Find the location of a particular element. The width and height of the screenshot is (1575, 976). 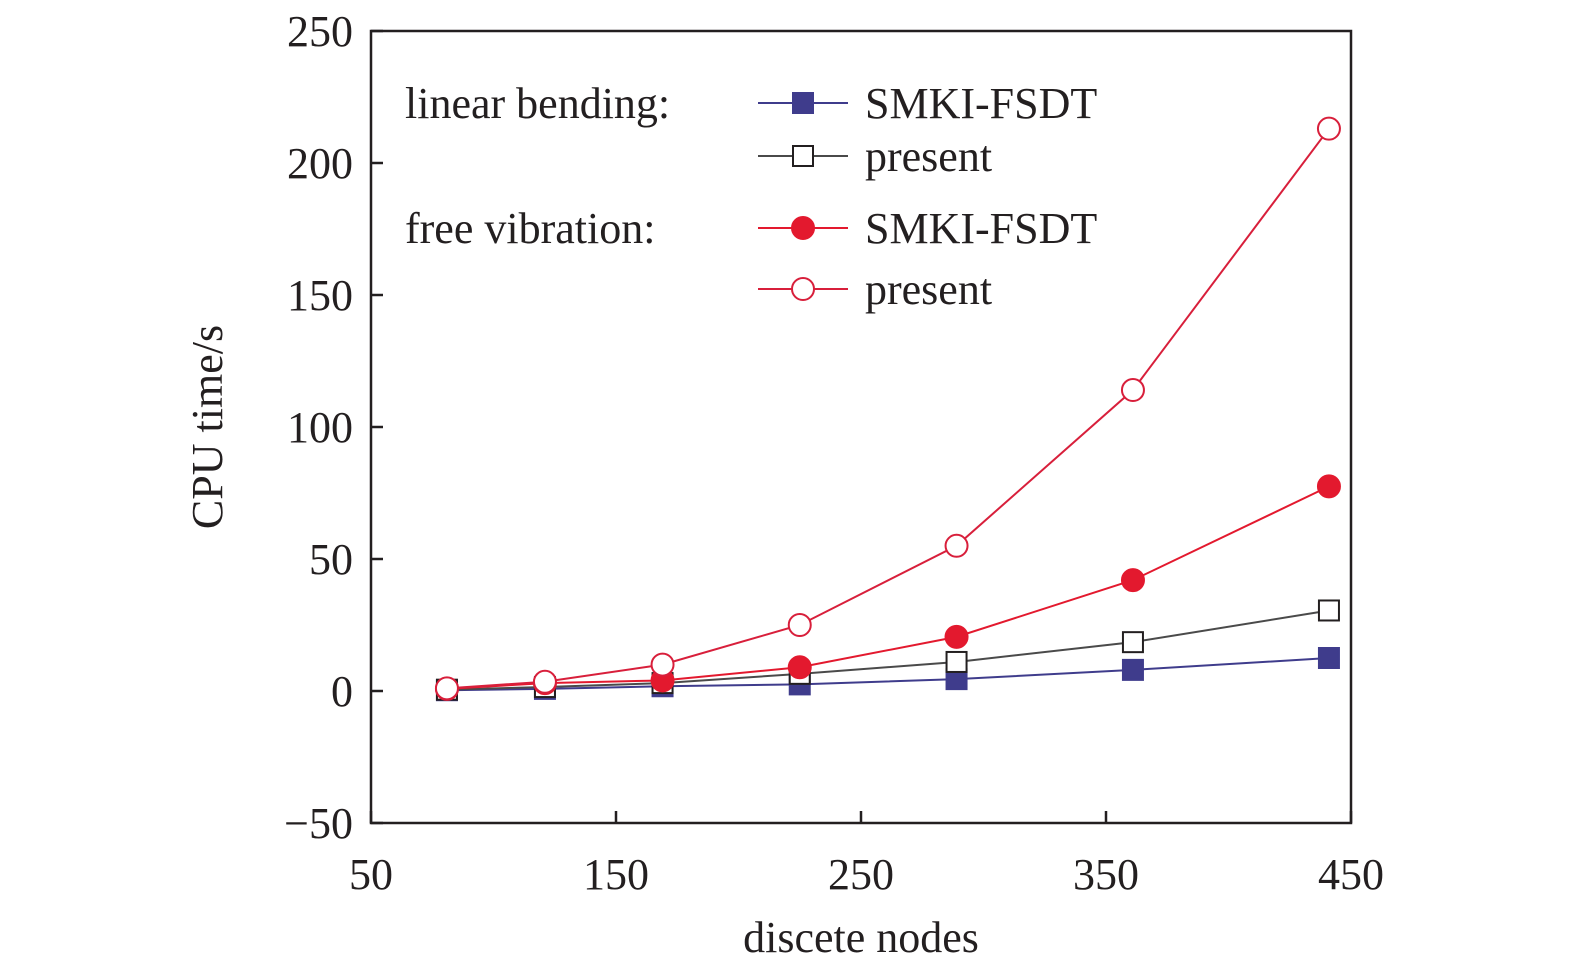

x-tick-label: 50 is located at coordinates (371, 874).